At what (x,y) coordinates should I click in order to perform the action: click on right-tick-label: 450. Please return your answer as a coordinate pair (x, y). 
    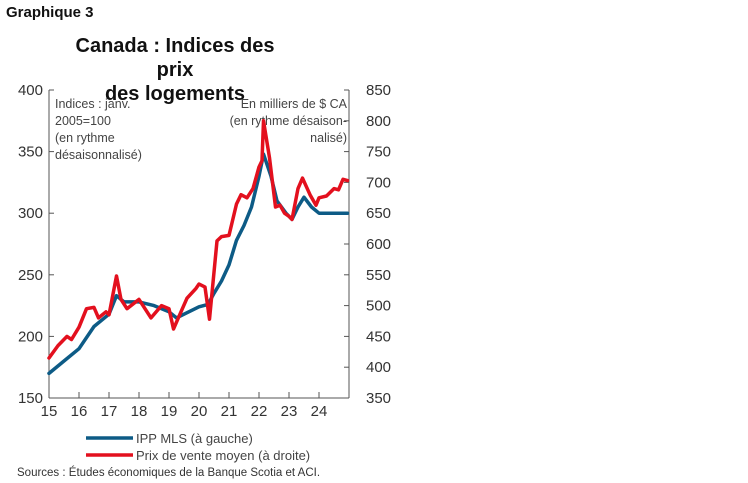
    Looking at the image, I should click on (378, 336).